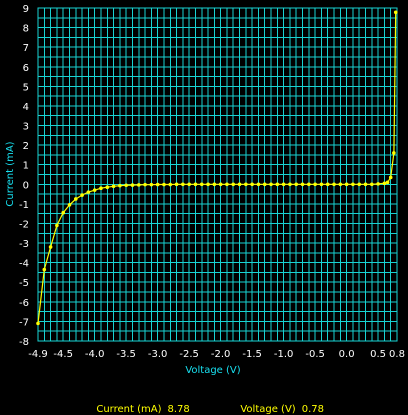 Image resolution: width=408 pixels, height=415 pixels. I want to click on y-tick-label: 0, so click(26, 185).